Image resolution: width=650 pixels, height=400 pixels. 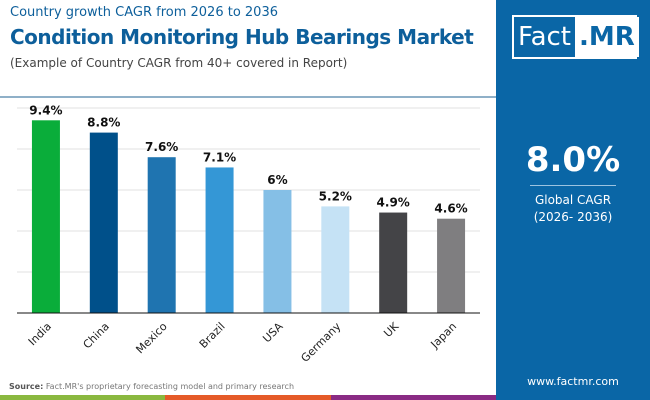 I want to click on x-tick-label: UK, so click(x=391, y=329).